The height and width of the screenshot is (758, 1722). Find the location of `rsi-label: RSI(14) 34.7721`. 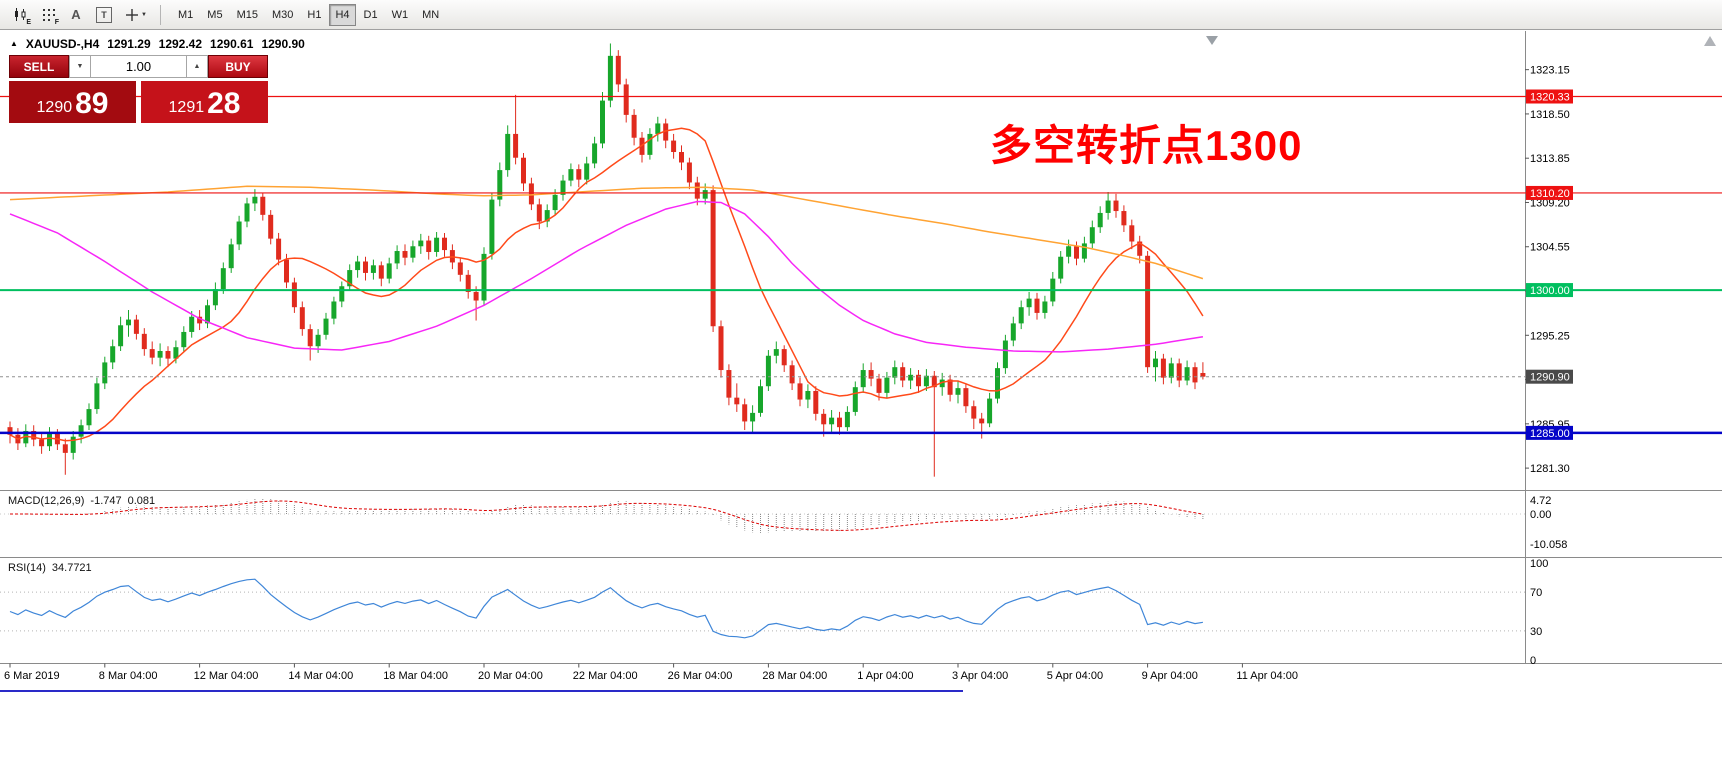

rsi-label: RSI(14) 34.7721 is located at coordinates (50, 568).